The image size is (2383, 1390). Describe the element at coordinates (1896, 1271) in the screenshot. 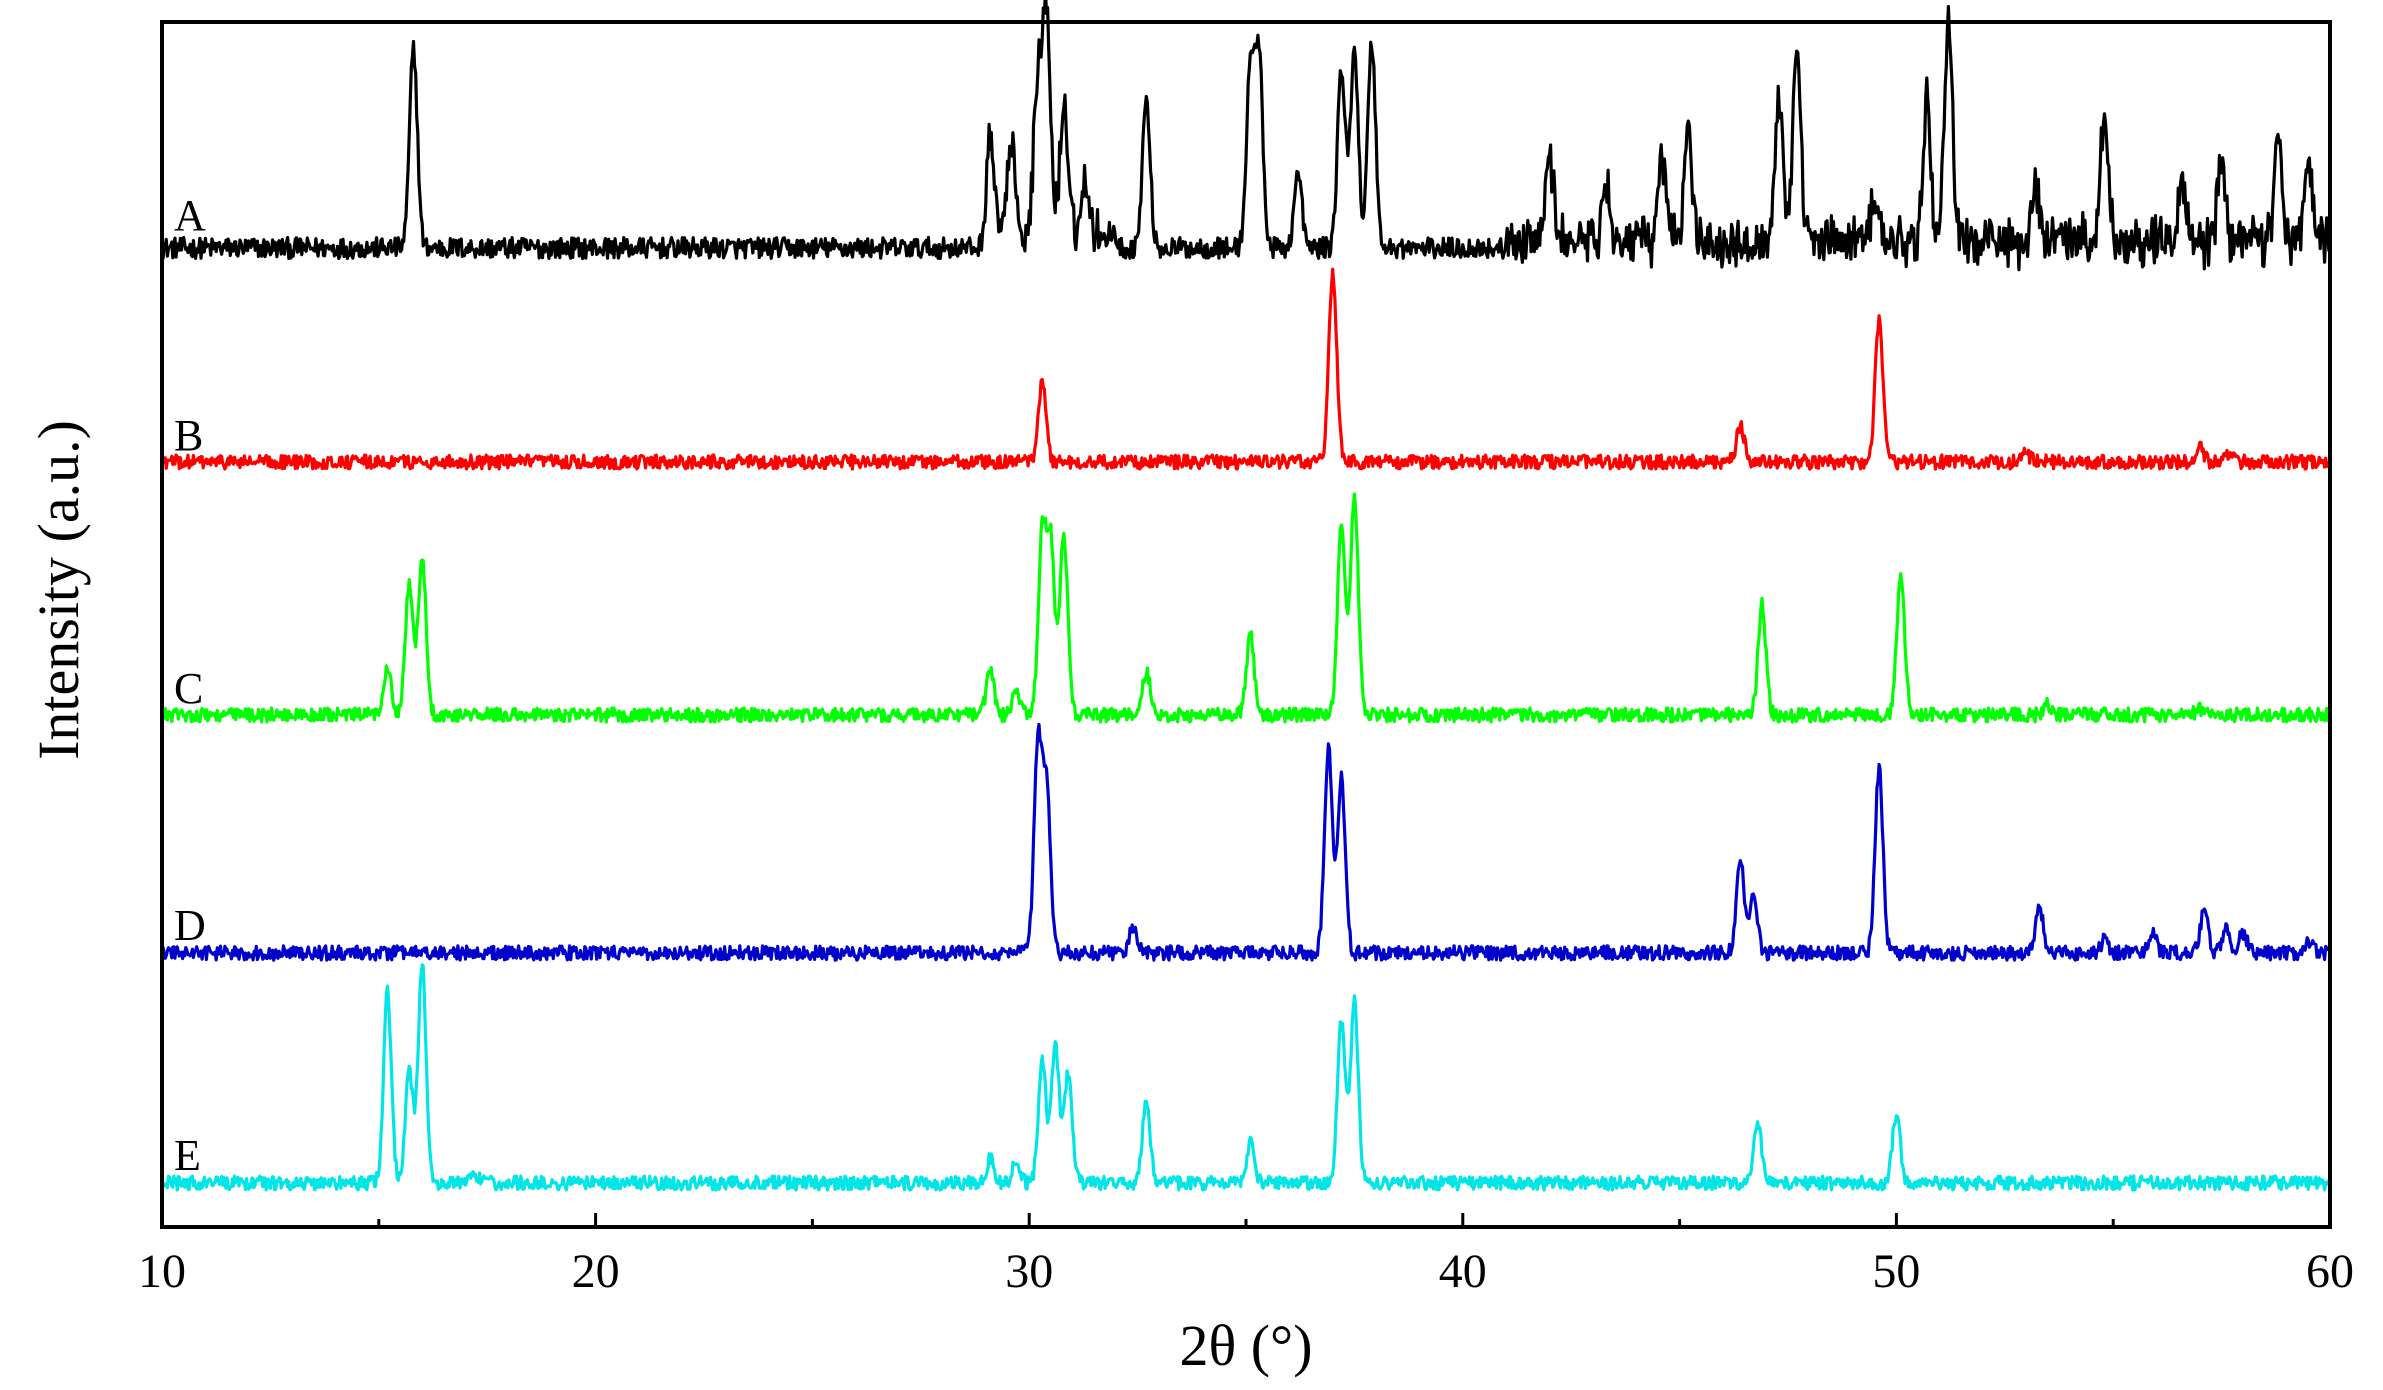

I see `x-tick-label: 50` at that location.